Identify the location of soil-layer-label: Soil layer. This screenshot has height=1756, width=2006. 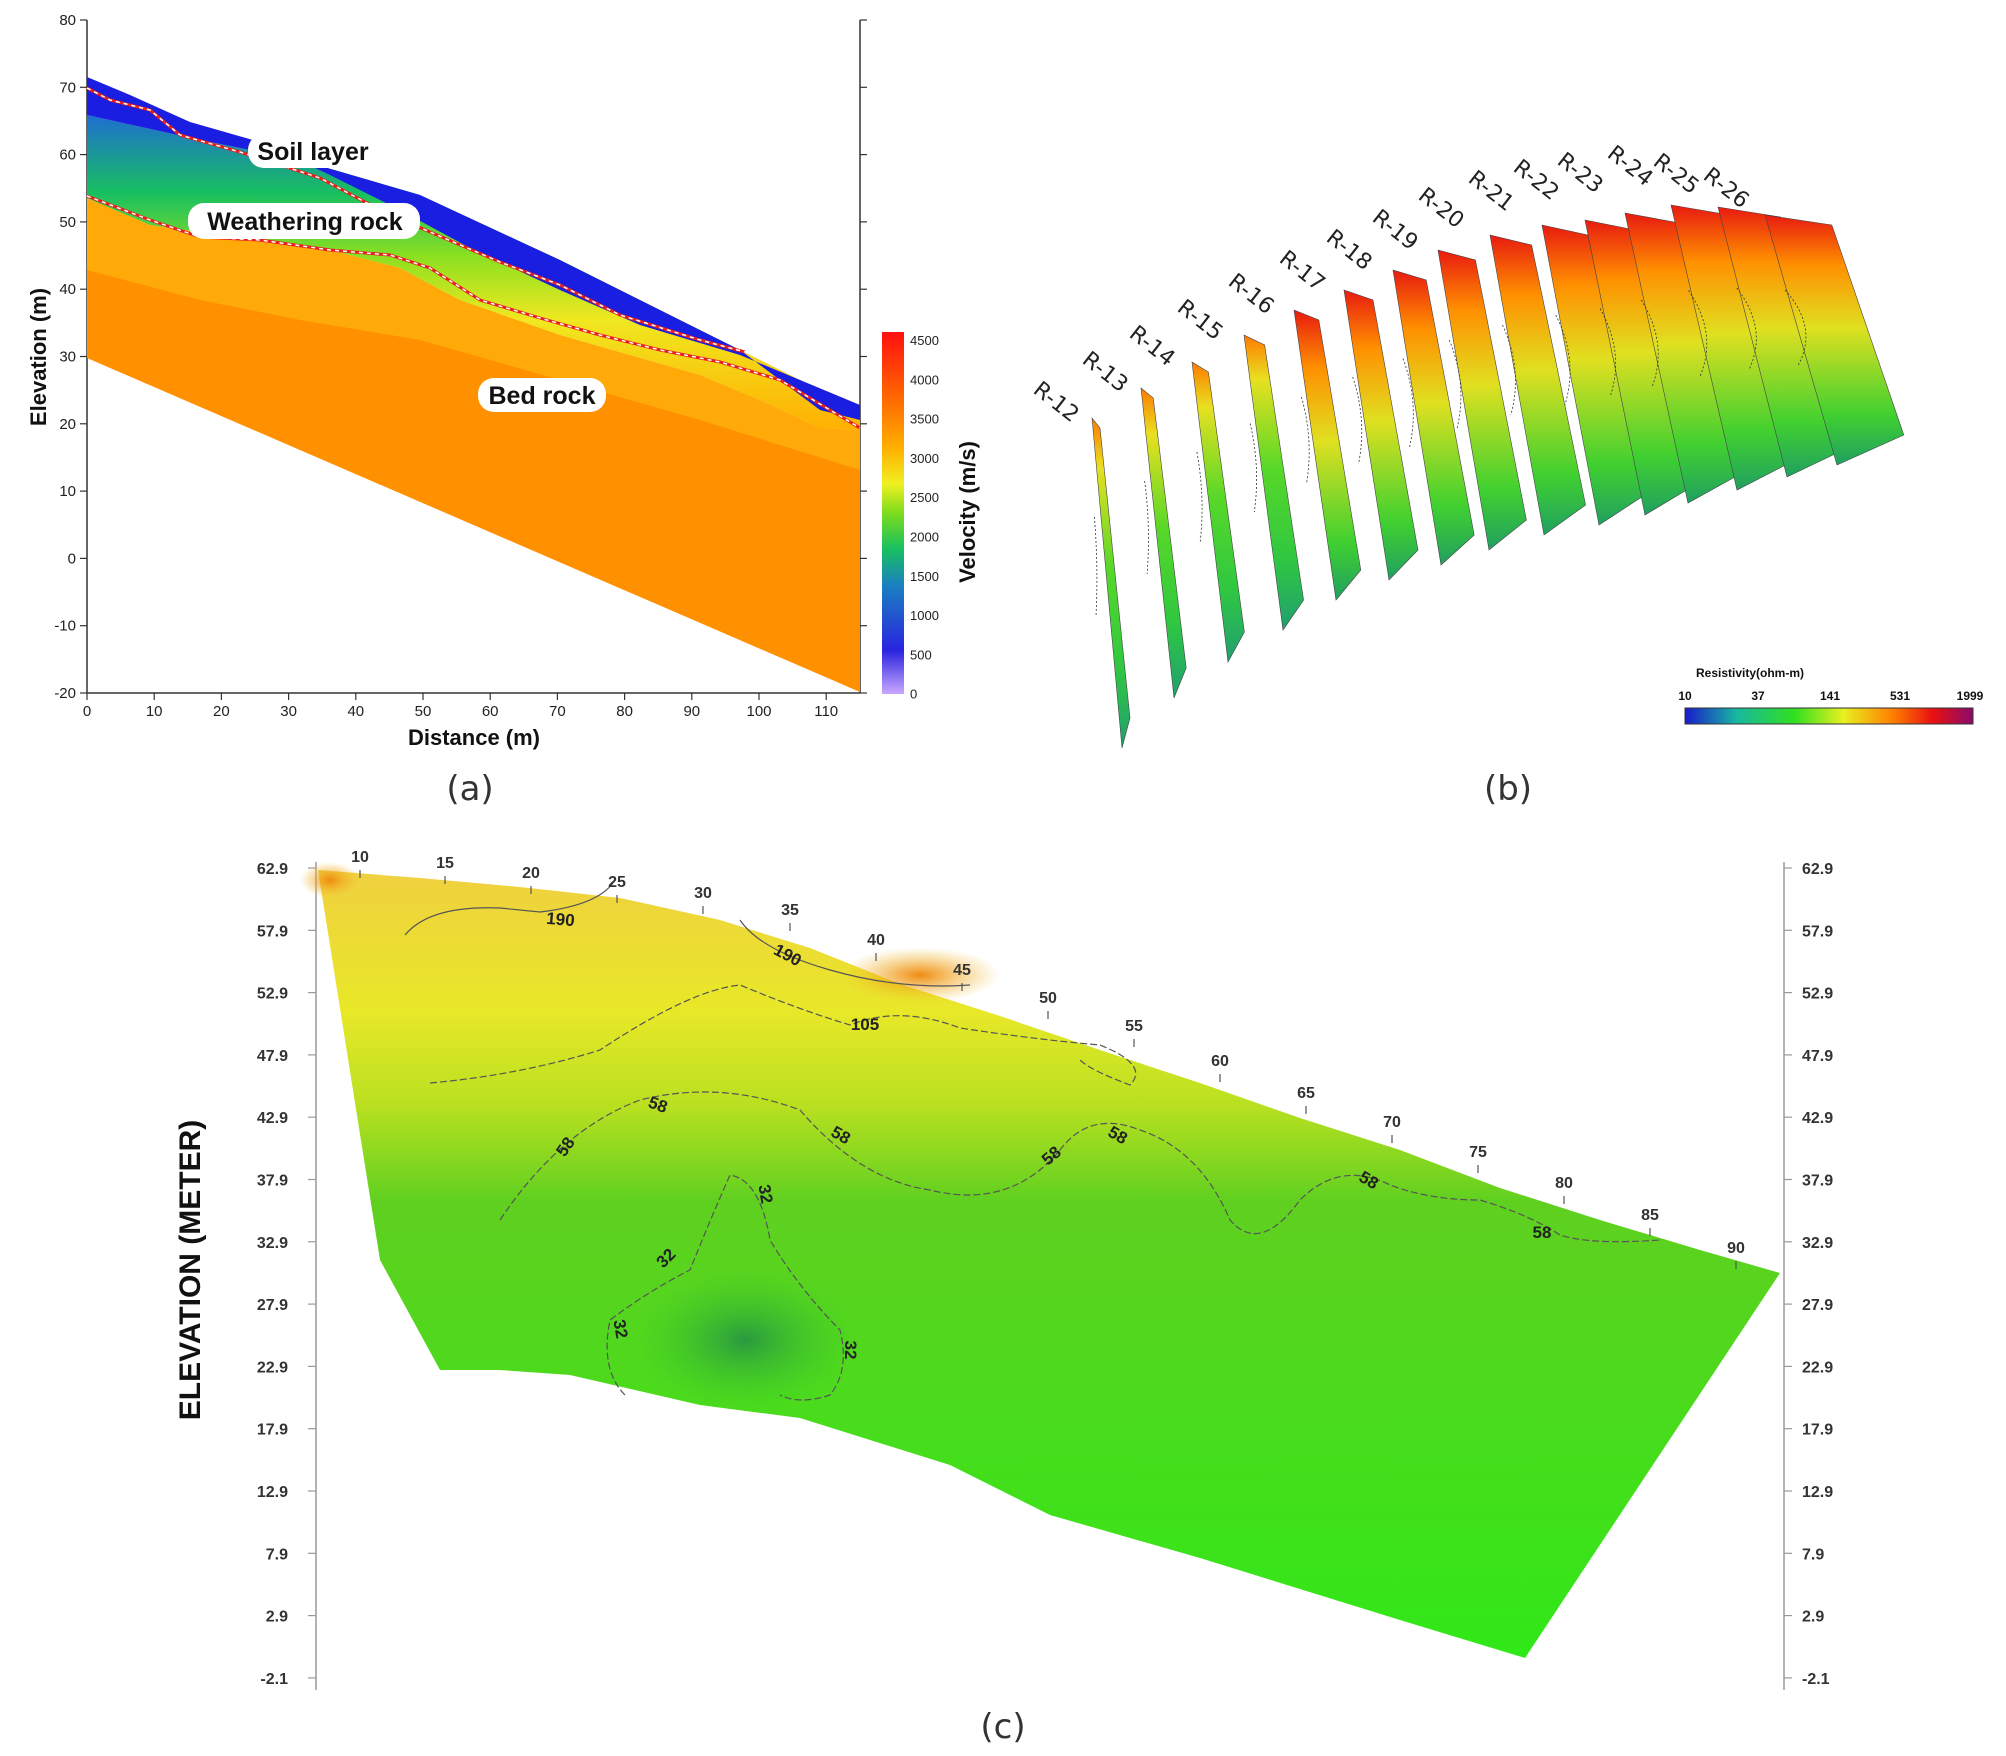
(313, 151).